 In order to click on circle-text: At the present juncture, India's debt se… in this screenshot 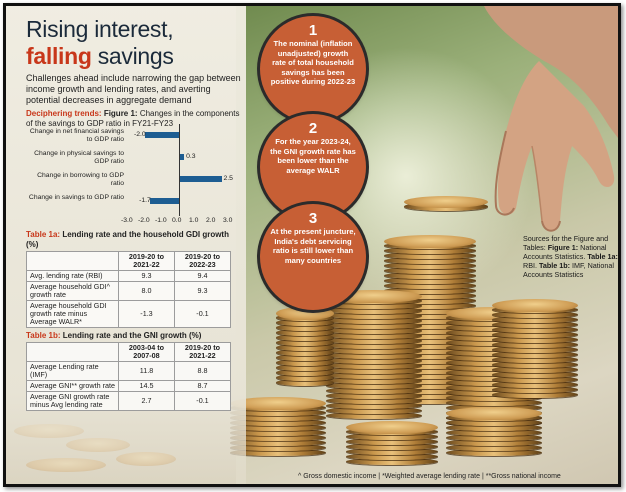, I will do `click(313, 246)`.